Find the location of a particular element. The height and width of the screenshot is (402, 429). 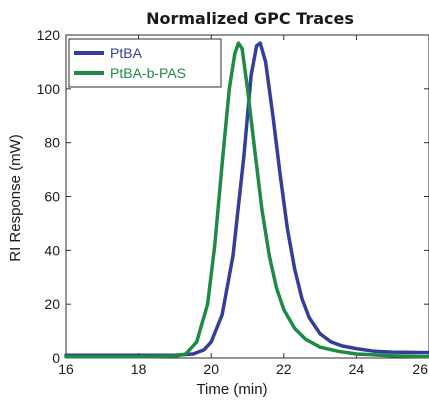

legend-box is located at coordinates (145, 63).